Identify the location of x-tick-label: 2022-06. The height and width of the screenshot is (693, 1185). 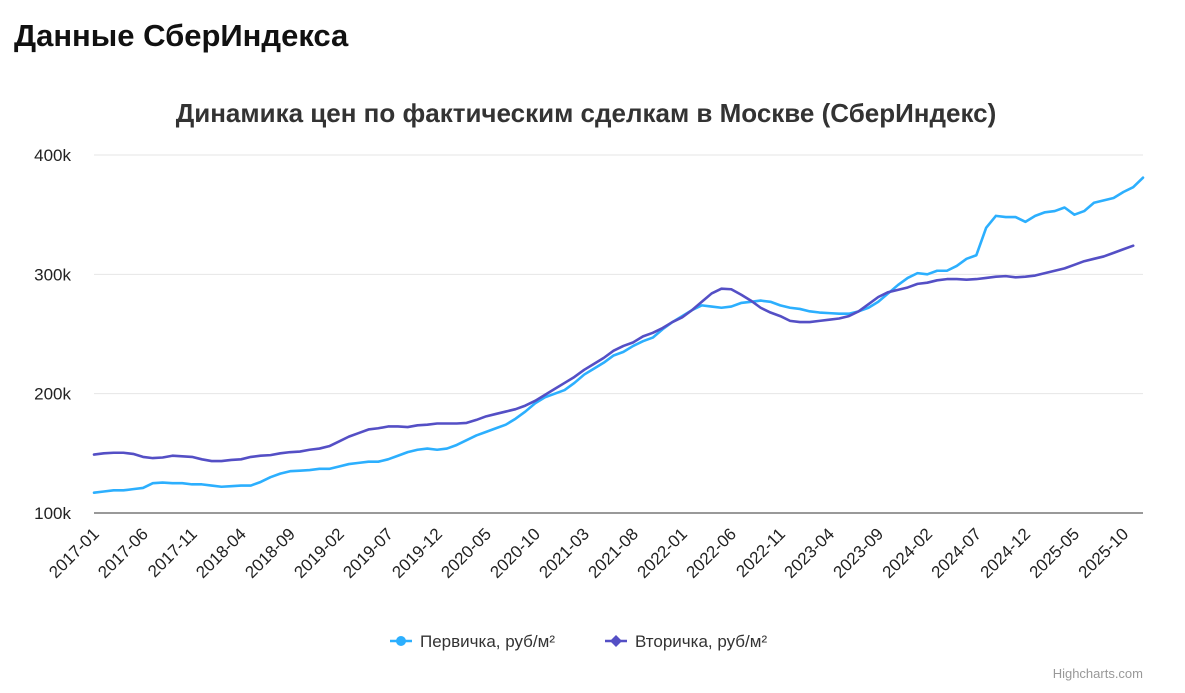
(712, 553).